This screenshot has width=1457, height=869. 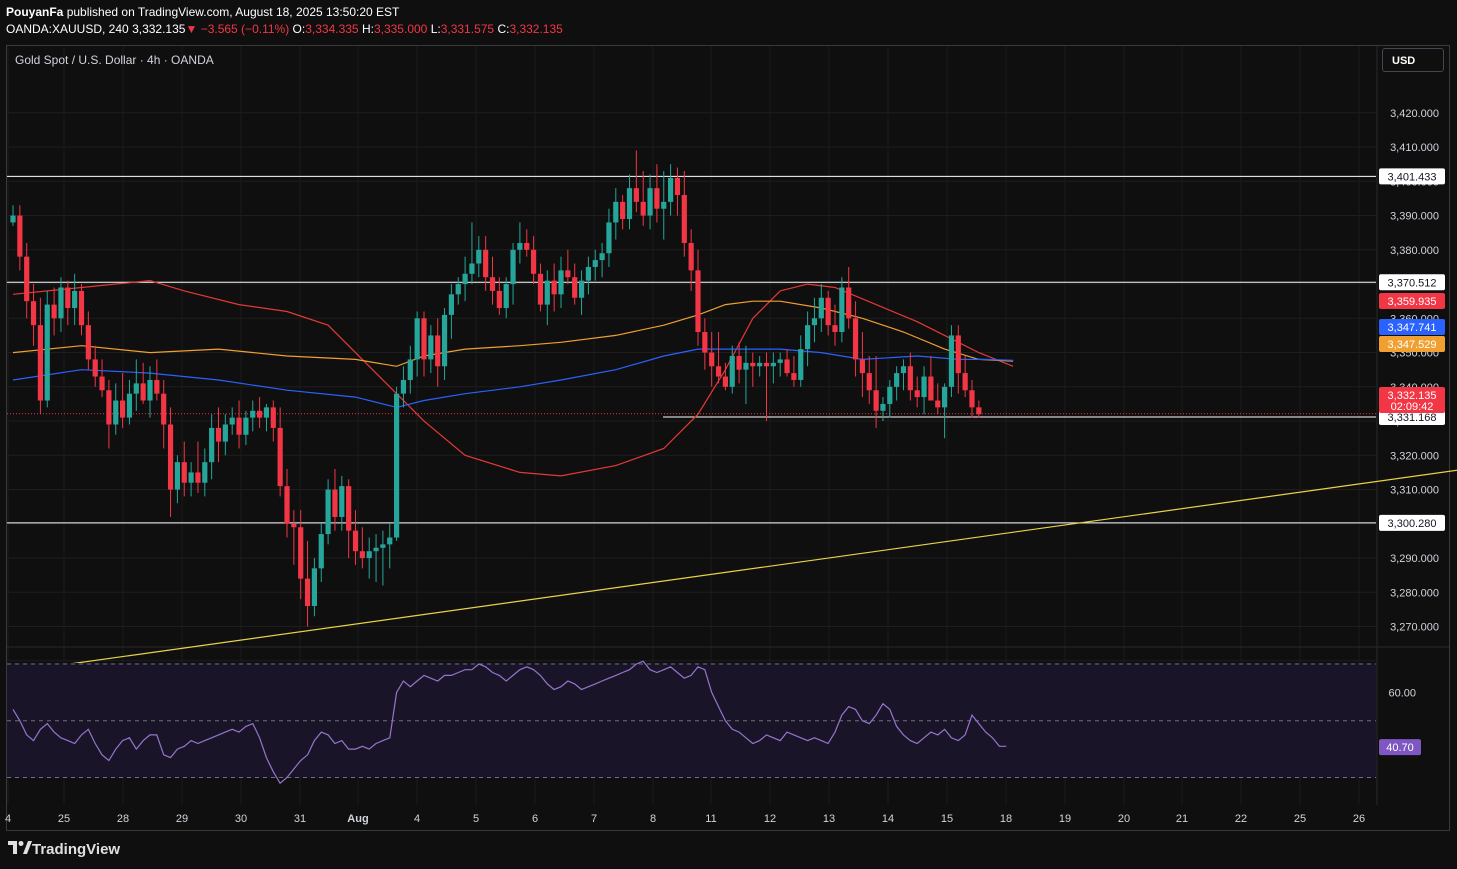 What do you see at coordinates (1412, 407) in the screenshot?
I see `countdown-label: 02:09:42` at bounding box center [1412, 407].